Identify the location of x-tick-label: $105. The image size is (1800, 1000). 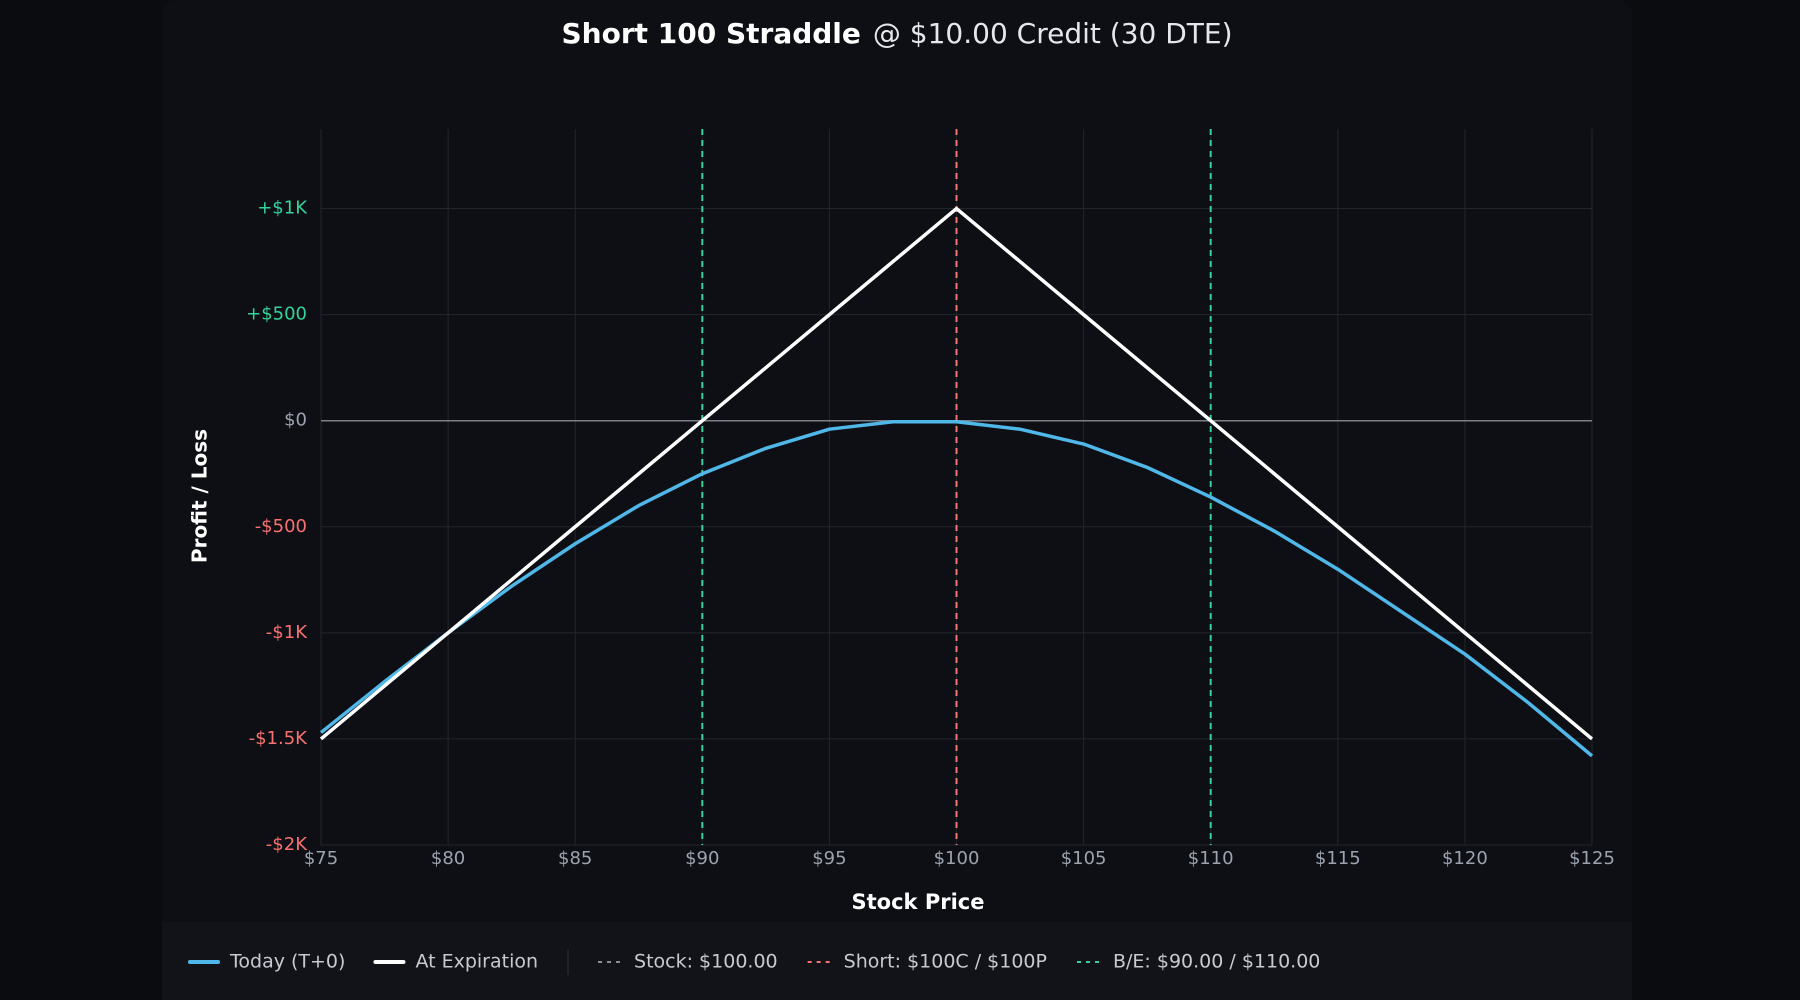
(1084, 858).